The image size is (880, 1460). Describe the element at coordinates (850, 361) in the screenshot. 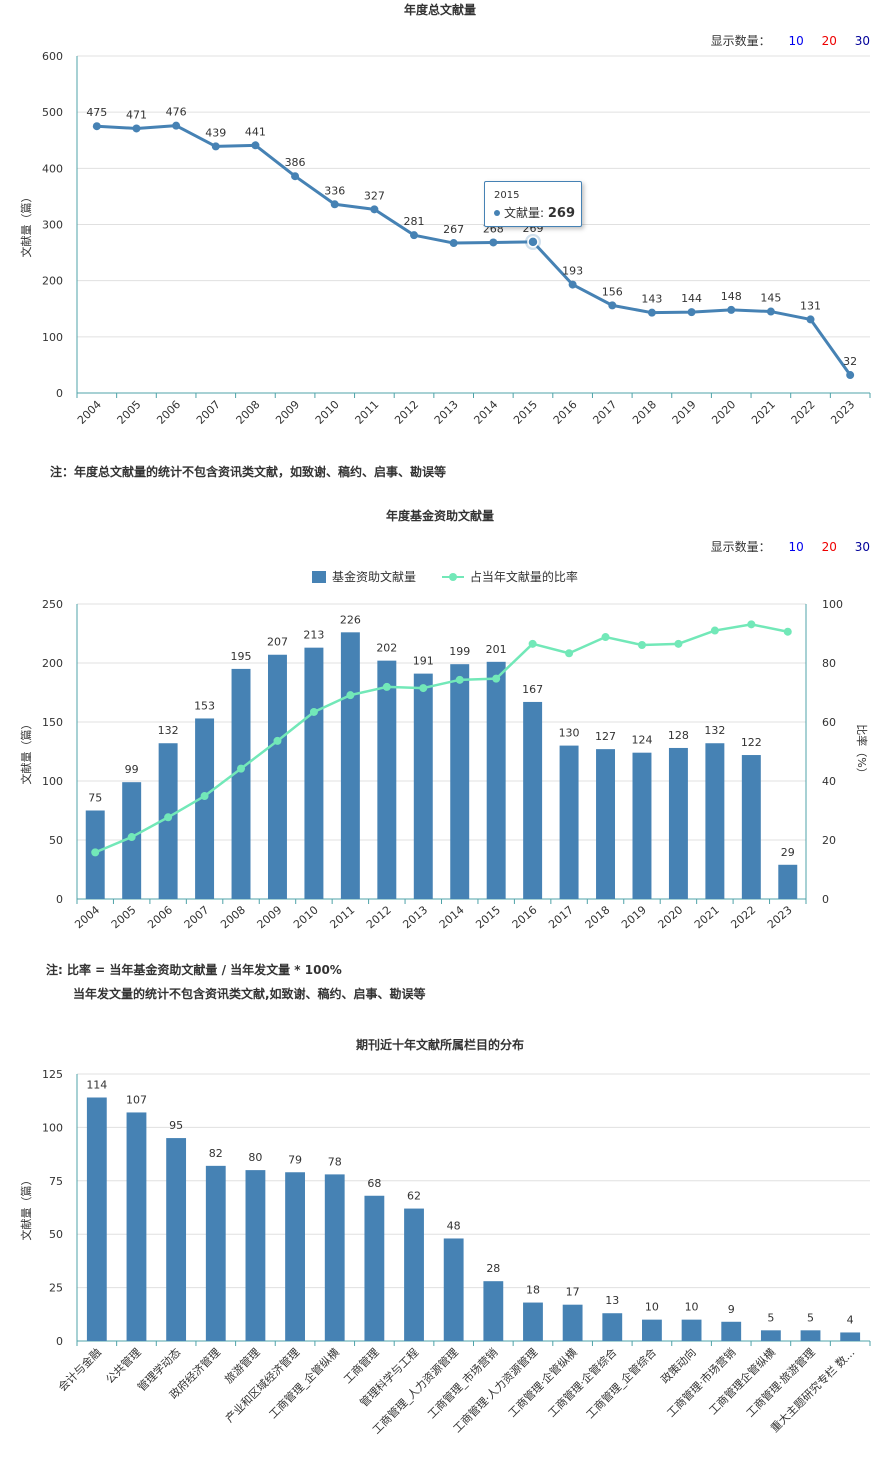

I see `data-label: 32` at that location.